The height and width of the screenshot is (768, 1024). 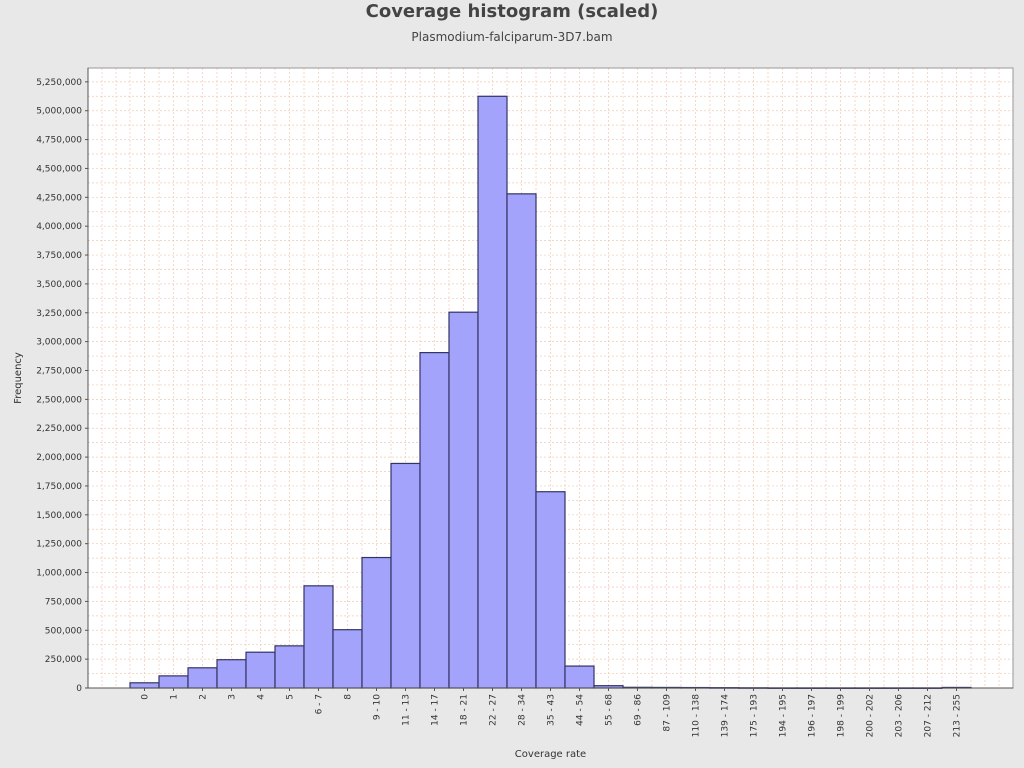 What do you see at coordinates (784, 715) in the screenshot?
I see `x-tick-label: 194 - 195` at bounding box center [784, 715].